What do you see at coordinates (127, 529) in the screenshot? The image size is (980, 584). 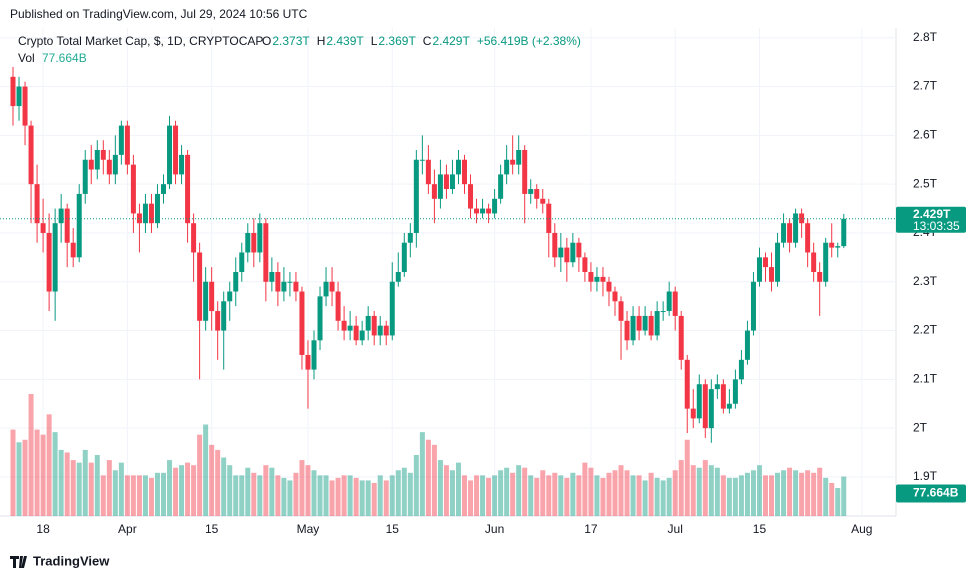 I see `x-tick-label: Apr` at bounding box center [127, 529].